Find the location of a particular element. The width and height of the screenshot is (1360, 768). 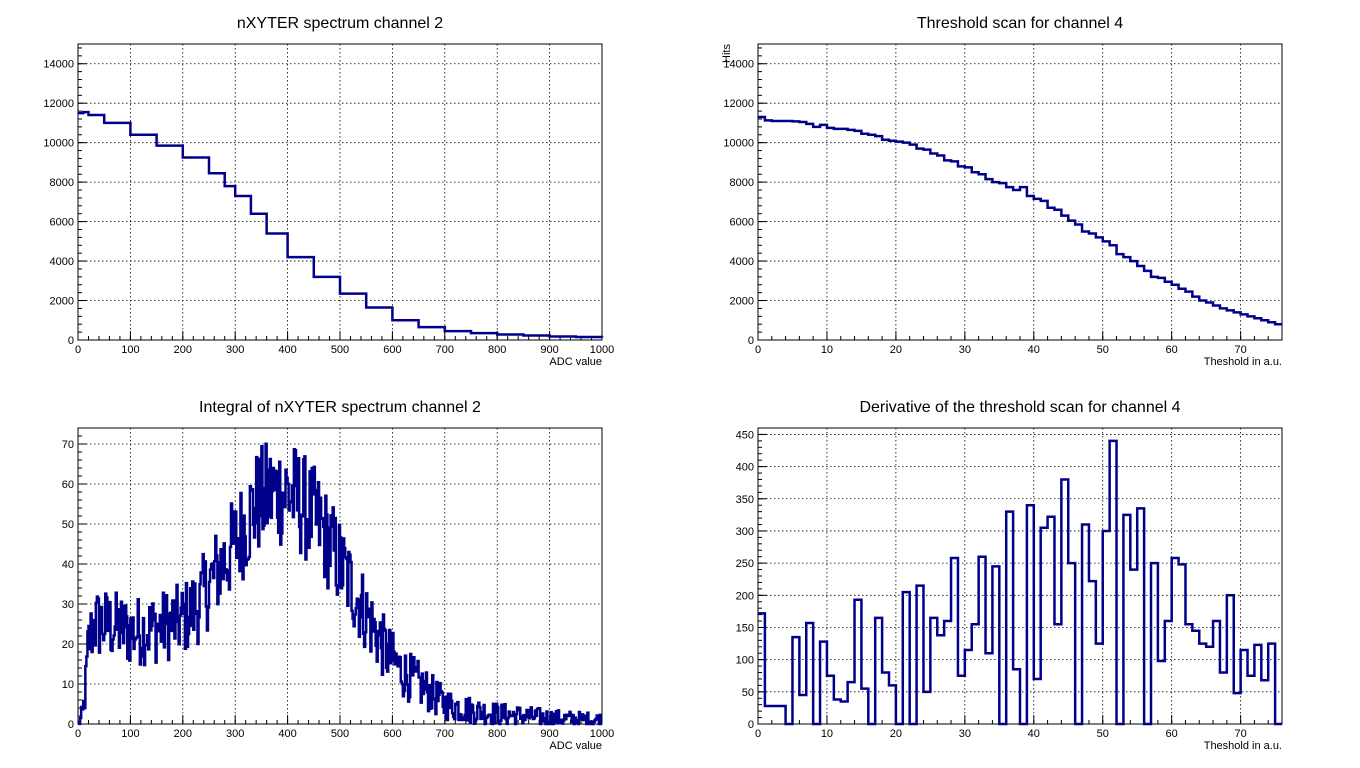

y-axis-label: Hits is located at coordinates (727, 53).